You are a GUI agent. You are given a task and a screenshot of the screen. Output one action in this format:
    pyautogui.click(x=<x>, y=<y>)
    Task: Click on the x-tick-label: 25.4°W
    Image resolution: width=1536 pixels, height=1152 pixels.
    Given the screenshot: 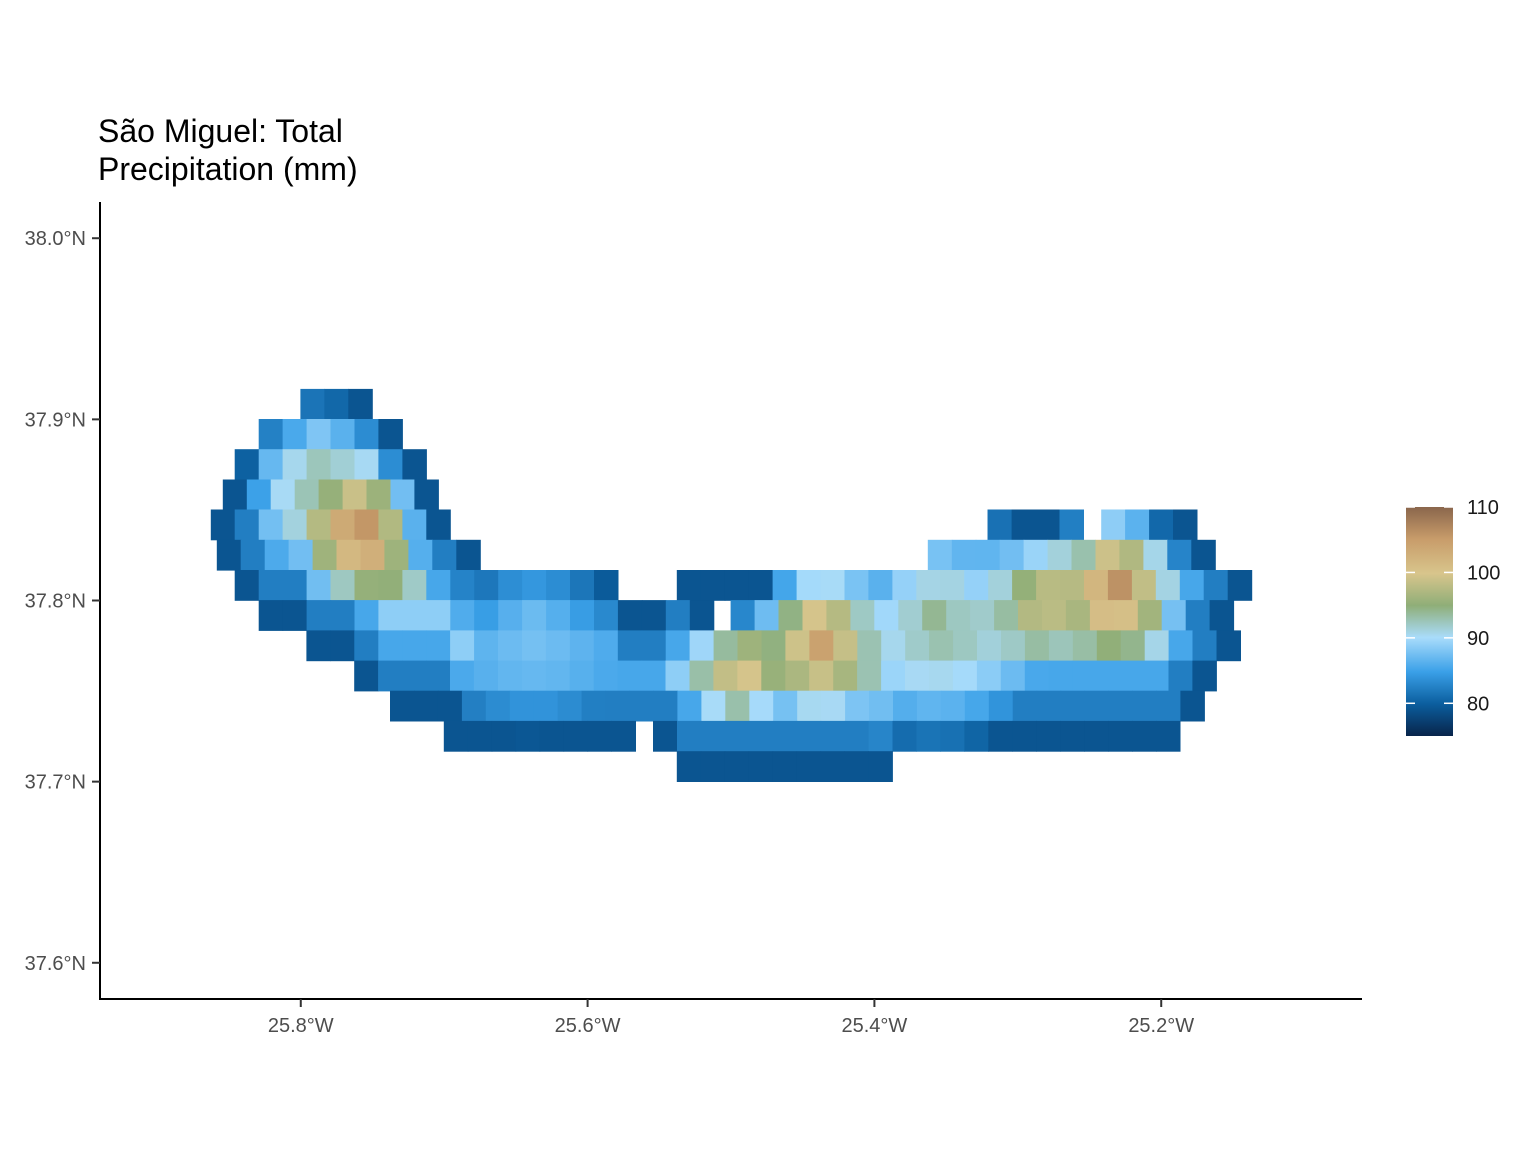 What is the action you would take?
    pyautogui.click(x=875, y=1026)
    